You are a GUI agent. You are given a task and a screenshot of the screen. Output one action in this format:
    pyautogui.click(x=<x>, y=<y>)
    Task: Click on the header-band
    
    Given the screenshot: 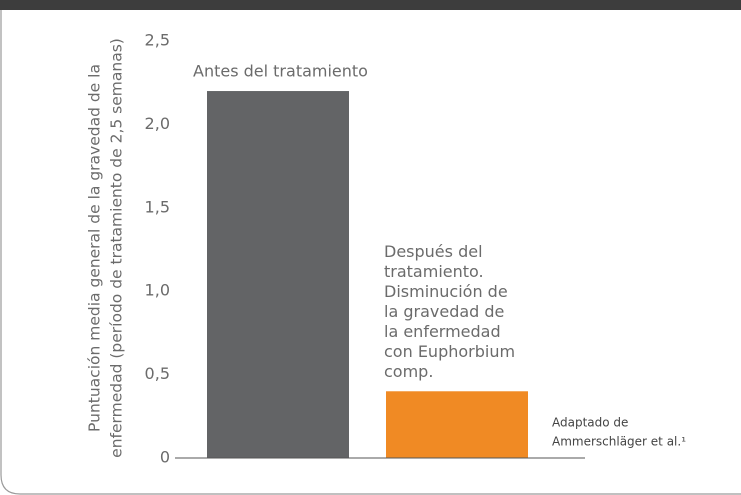 What is the action you would take?
    pyautogui.click(x=370, y=5)
    